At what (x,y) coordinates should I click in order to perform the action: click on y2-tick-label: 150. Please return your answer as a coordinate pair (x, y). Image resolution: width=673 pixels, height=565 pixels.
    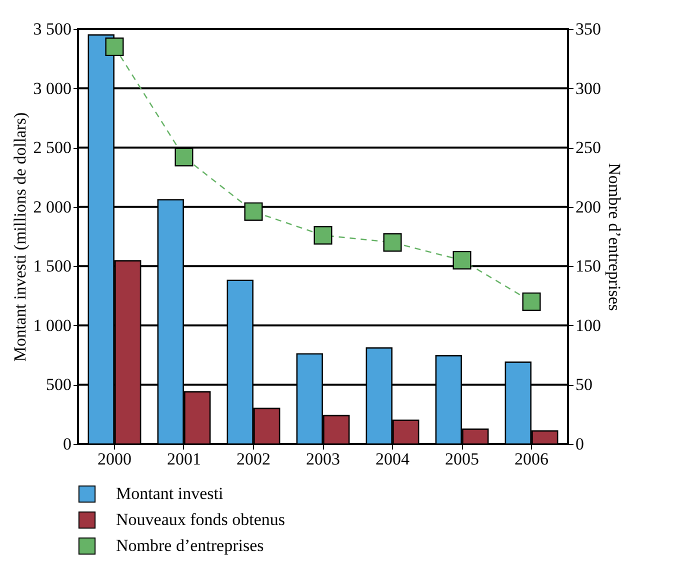
    Looking at the image, I should click on (588, 266).